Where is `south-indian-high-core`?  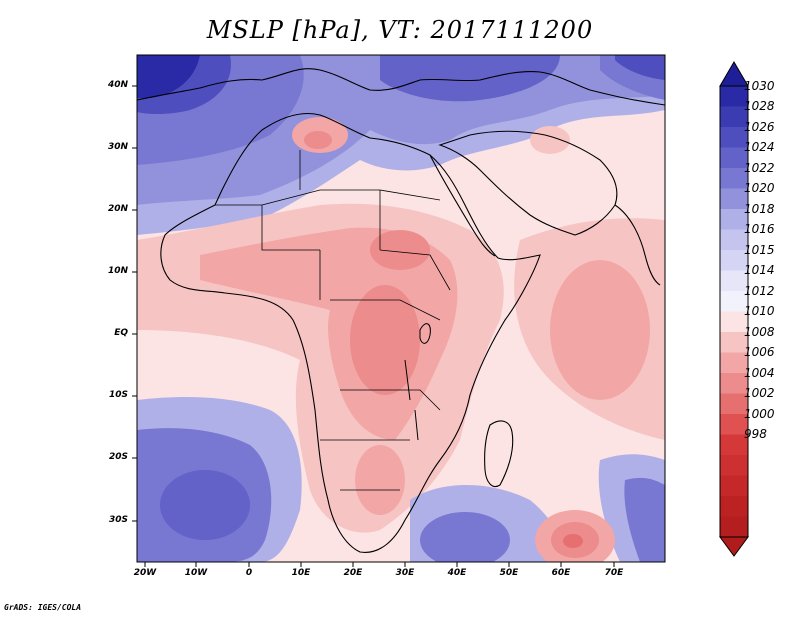
south-indian-high-core is located at coordinates (465, 537).